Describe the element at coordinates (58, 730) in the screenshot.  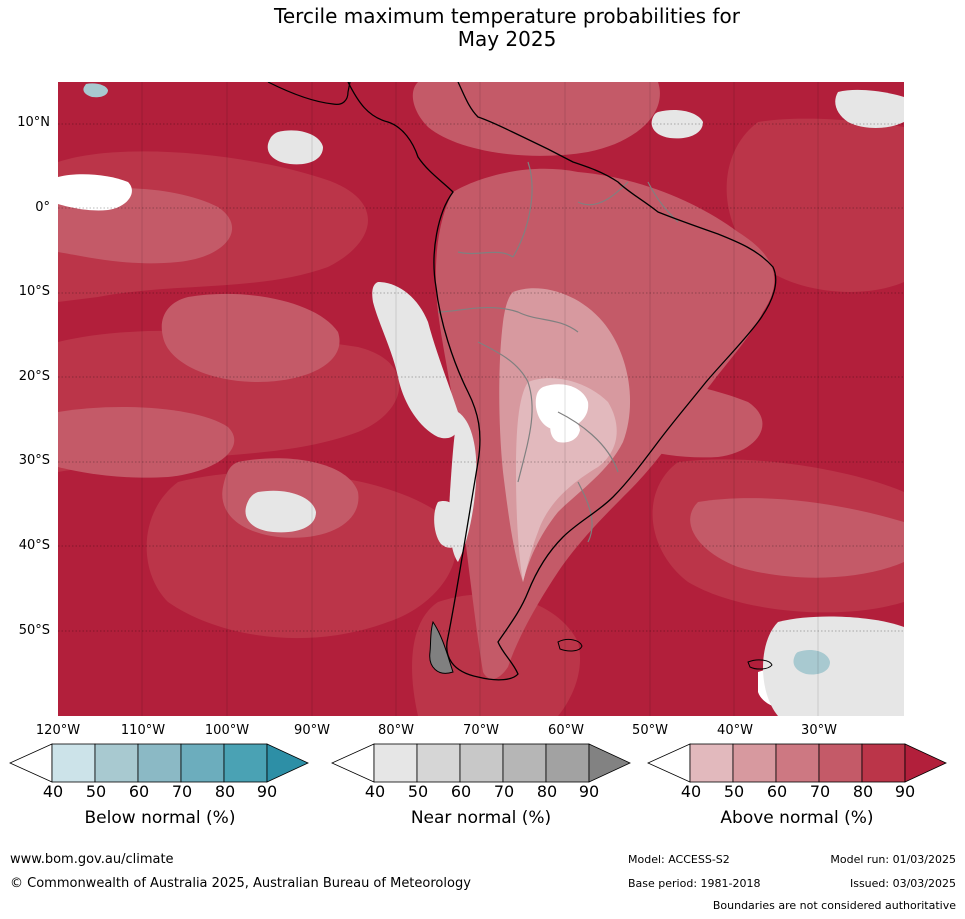
I see `lon-label-120w: 120°W` at that location.